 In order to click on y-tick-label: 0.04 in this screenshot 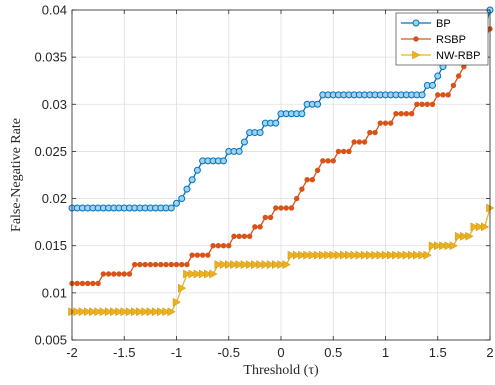, I will do `click(54, 10)`.